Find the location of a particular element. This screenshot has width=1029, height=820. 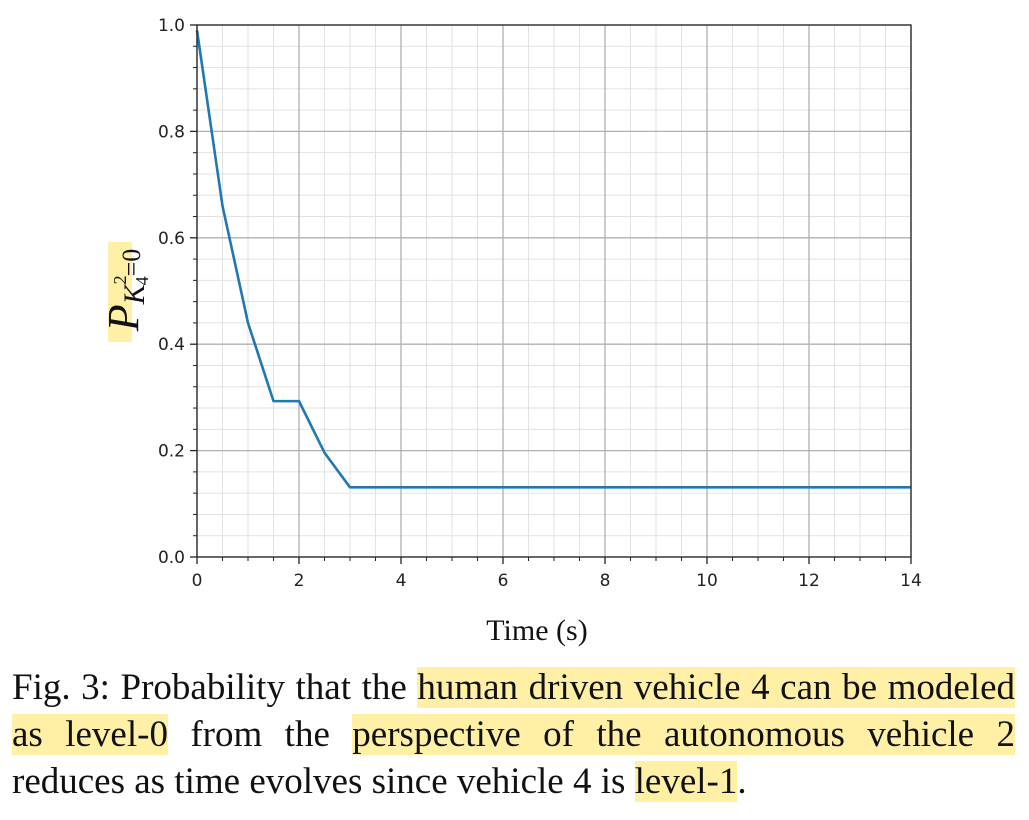

y-tick-label: 0.6 is located at coordinates (171, 239).